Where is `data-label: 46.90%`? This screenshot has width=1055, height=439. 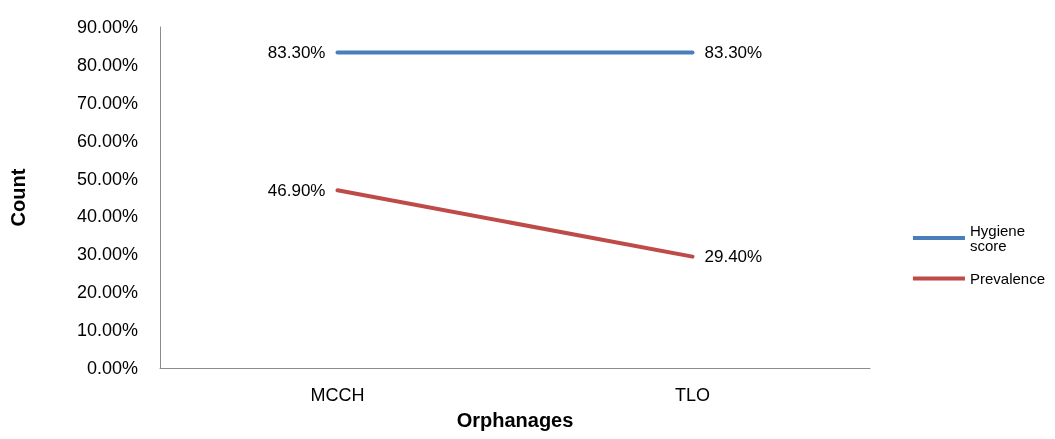
data-label: 46.90% is located at coordinates (296, 190).